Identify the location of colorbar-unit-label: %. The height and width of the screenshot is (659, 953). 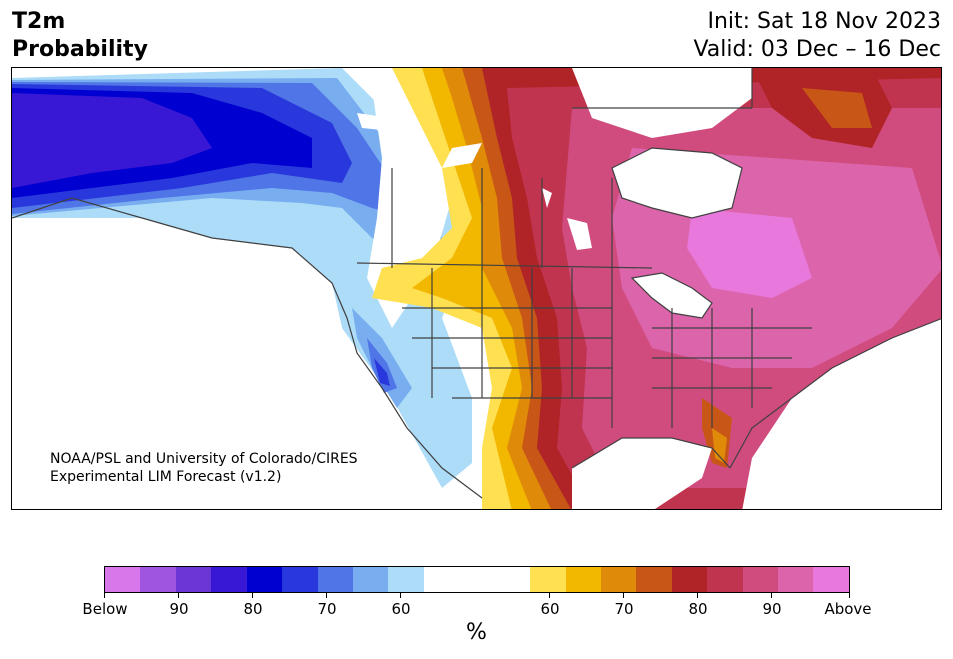
(476, 632).